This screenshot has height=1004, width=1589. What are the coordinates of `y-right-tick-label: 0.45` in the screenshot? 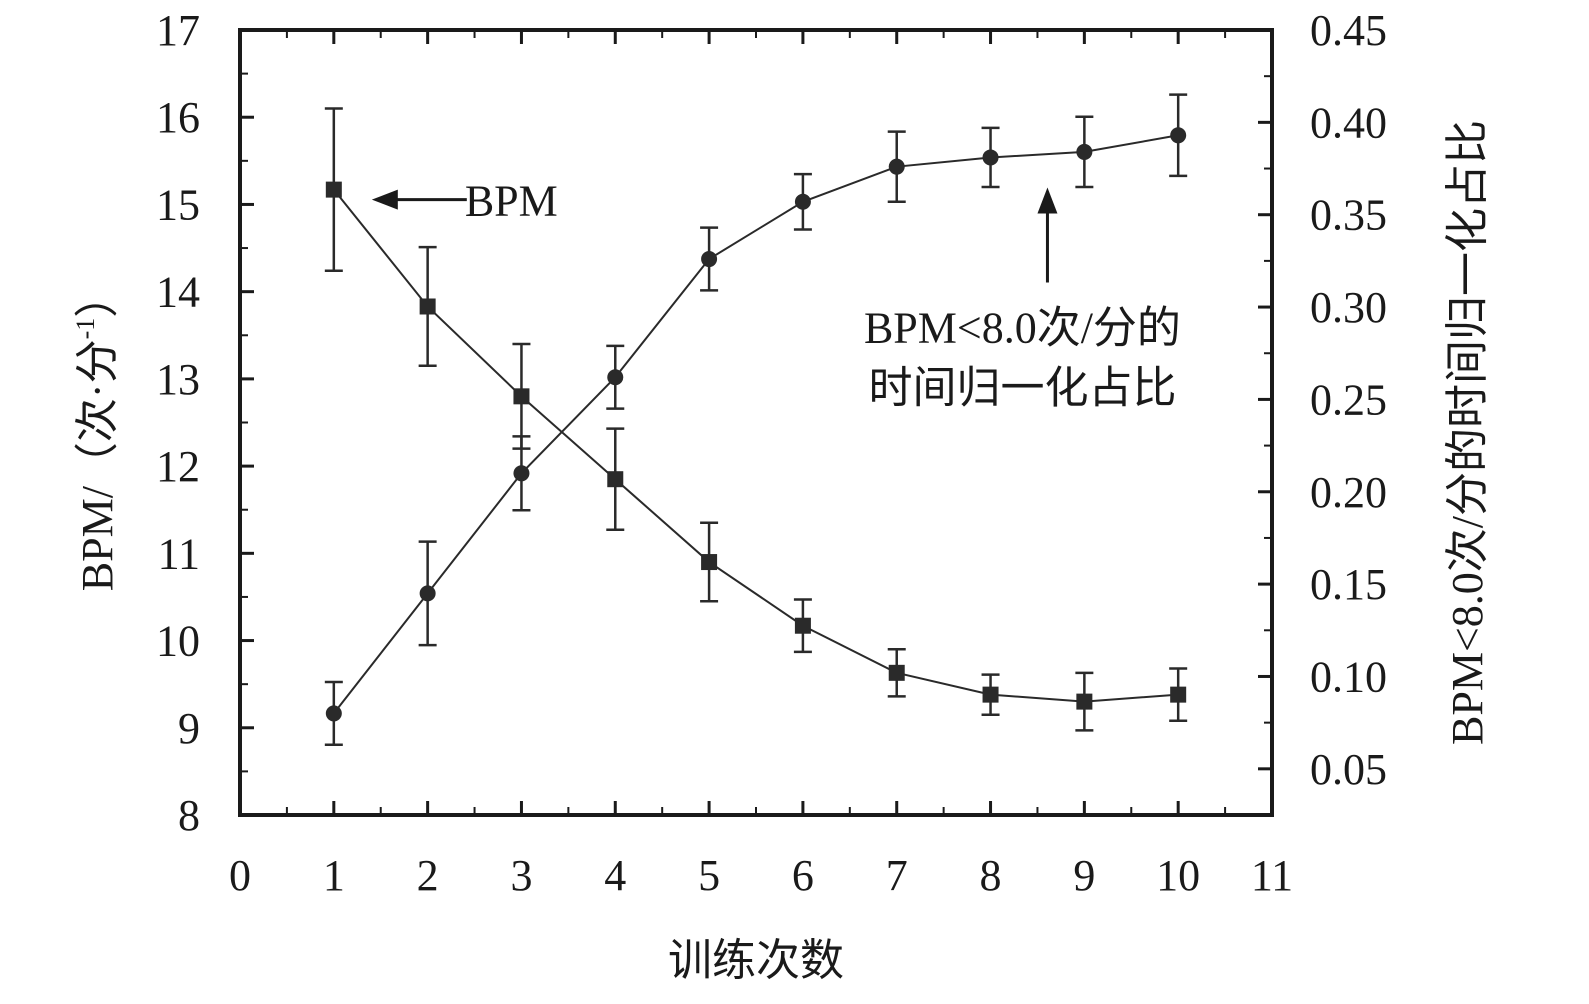 It's located at (1348, 30).